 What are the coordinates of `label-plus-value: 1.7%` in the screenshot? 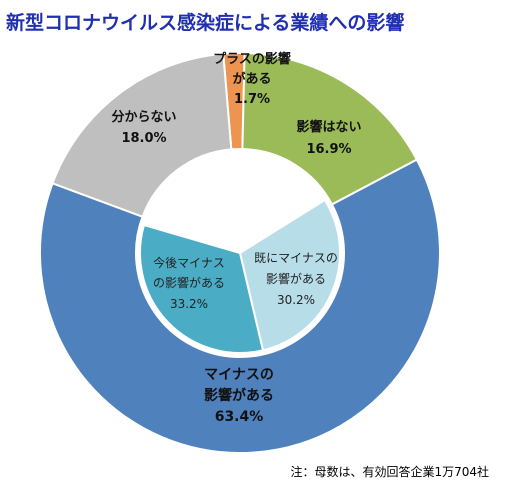 It's located at (252, 99).